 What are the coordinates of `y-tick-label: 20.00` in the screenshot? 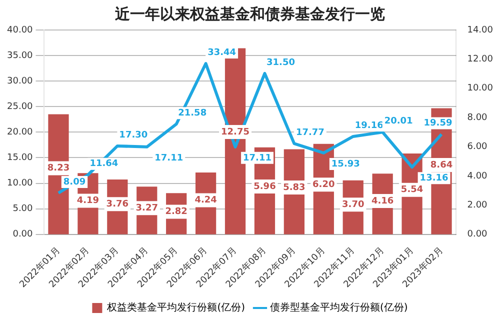 It's located at (20, 133).